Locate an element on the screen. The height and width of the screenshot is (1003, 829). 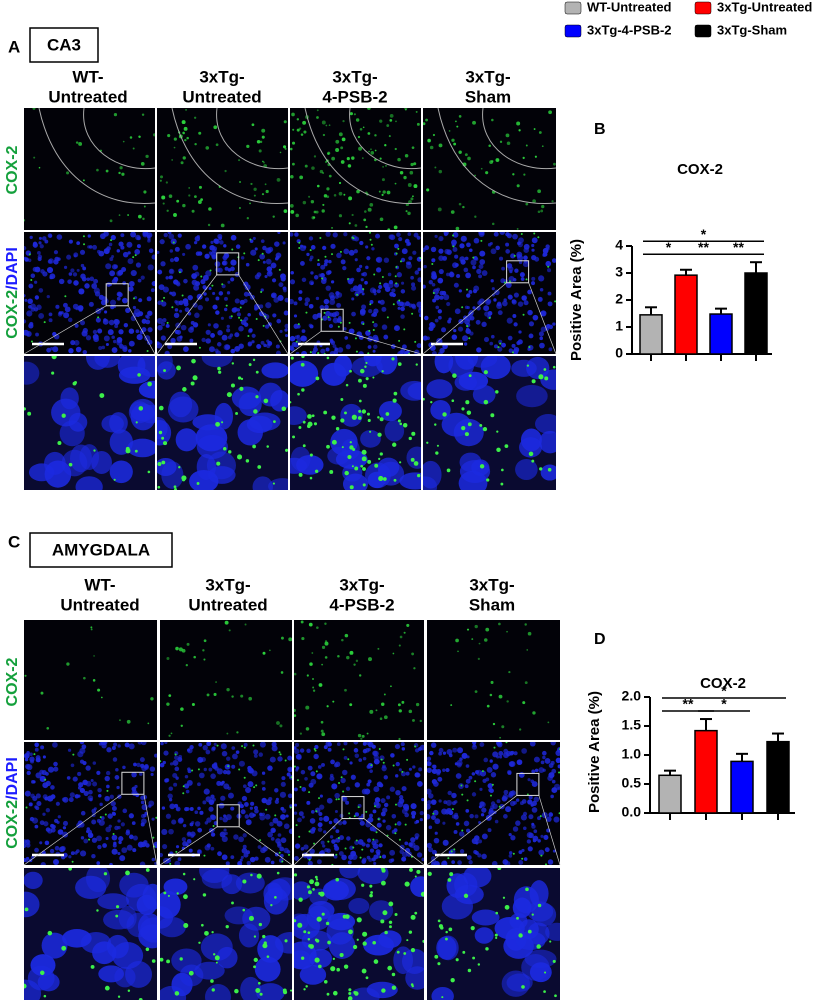
column-header: 4-PSB-2 is located at coordinates (361, 604).